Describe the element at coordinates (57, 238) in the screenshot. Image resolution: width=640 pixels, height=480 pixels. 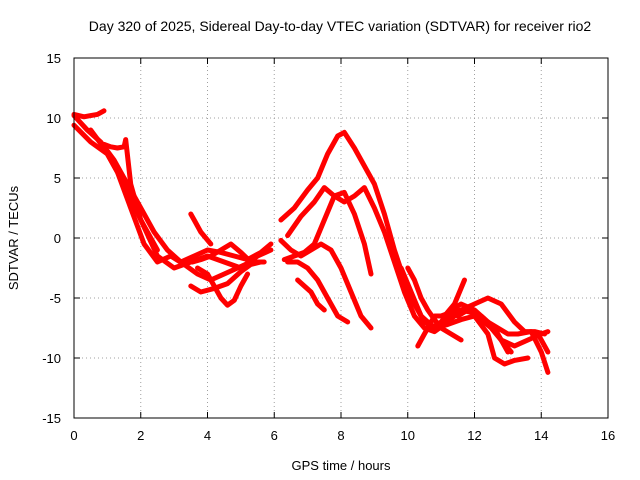
I see `y-tick-label: 0` at that location.